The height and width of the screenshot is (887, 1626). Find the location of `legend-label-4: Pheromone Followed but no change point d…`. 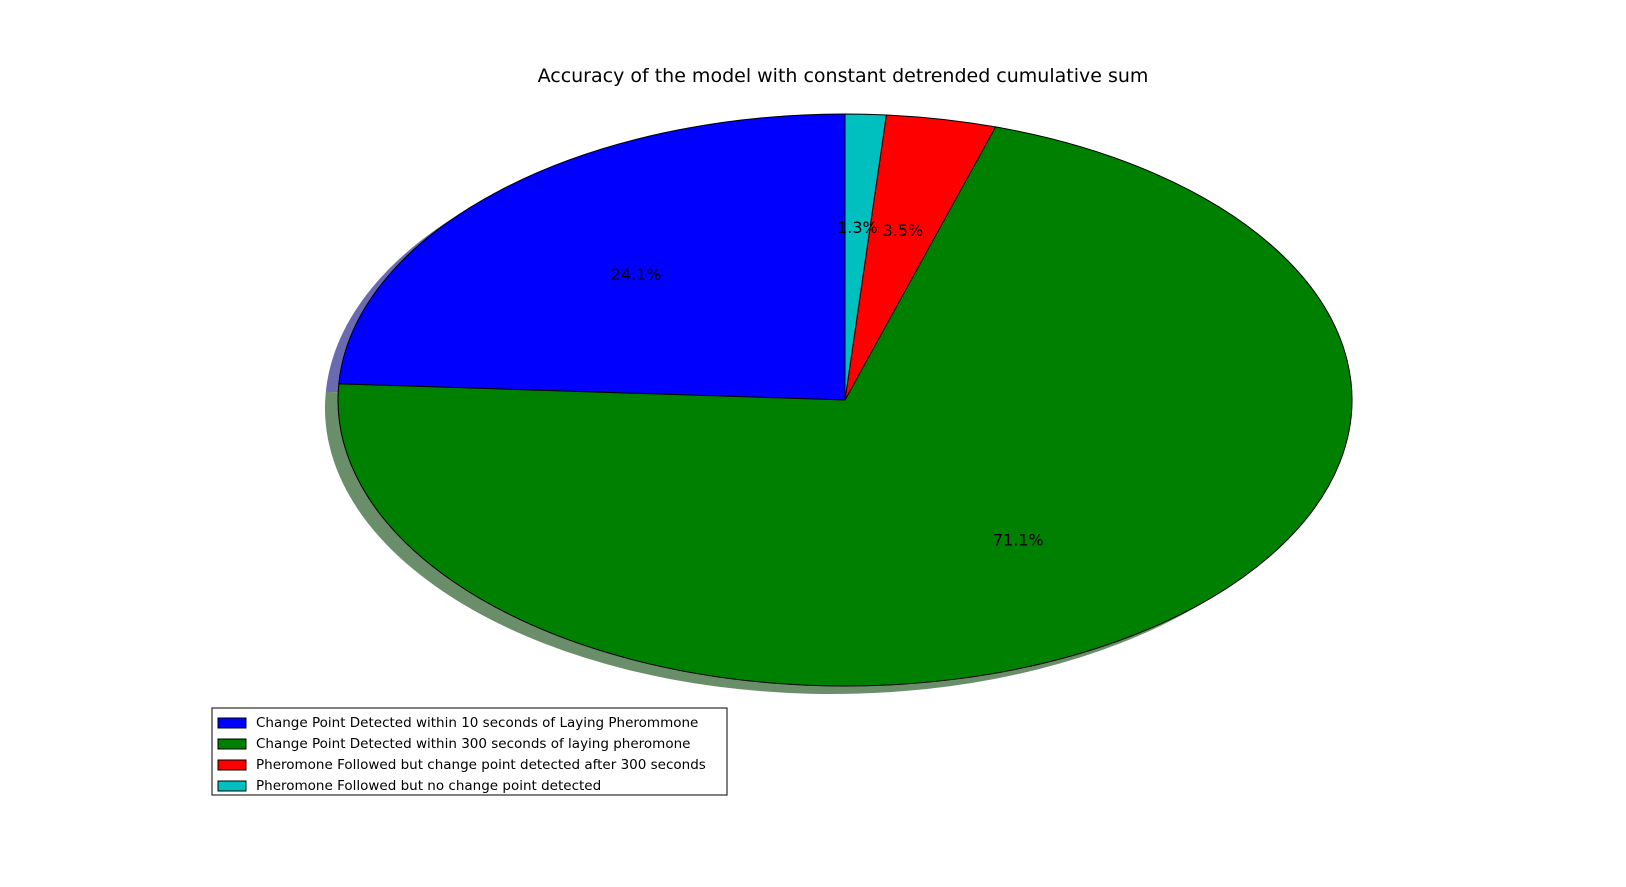

legend-label-4: Pheromone Followed but no change point d… is located at coordinates (428, 786).